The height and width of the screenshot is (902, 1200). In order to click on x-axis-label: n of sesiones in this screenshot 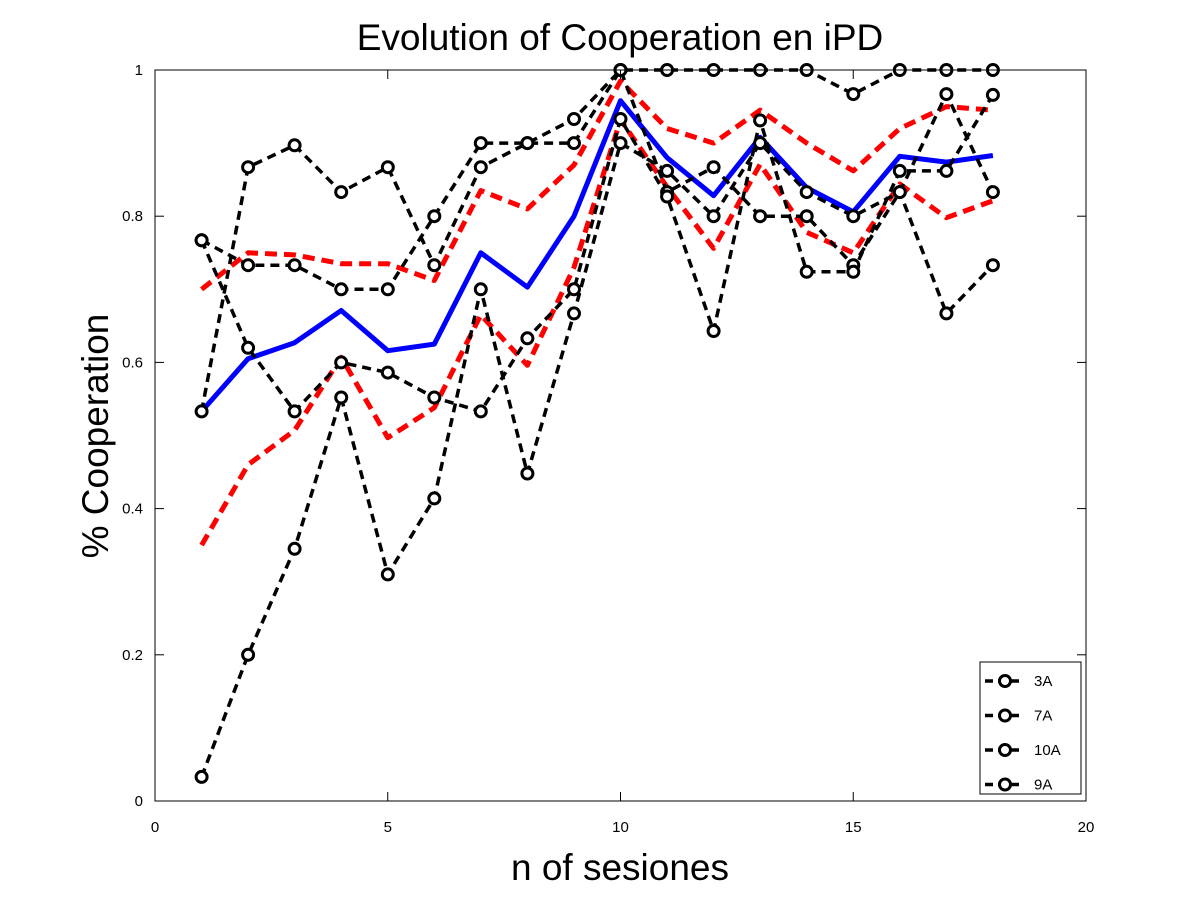, I will do `click(620, 867)`.